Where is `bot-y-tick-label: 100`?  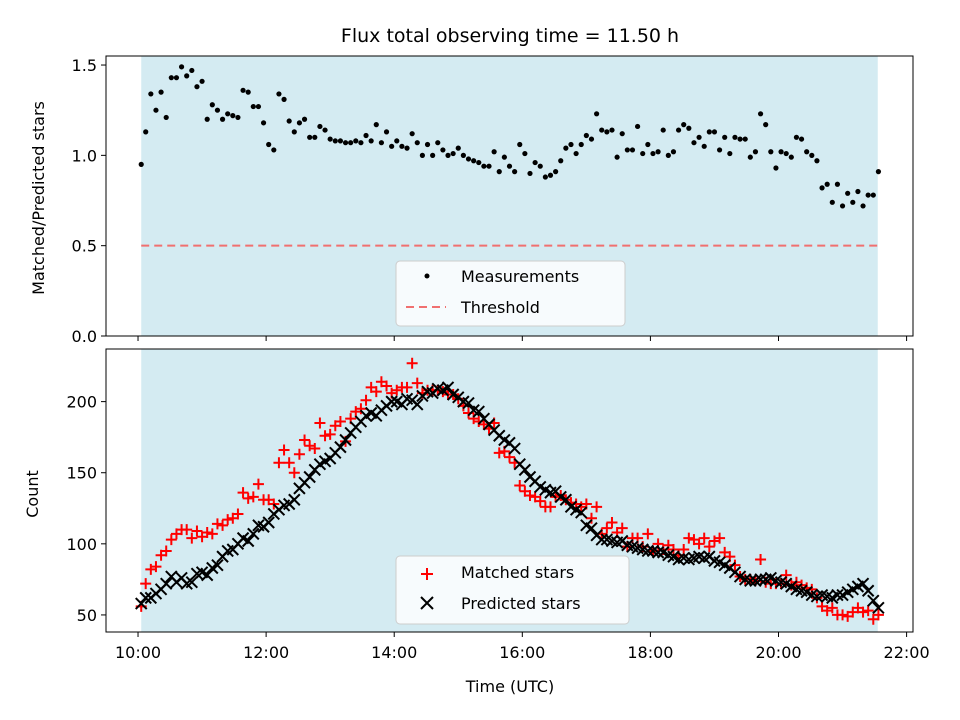 bot-y-tick-label: 100 is located at coordinates (81, 544).